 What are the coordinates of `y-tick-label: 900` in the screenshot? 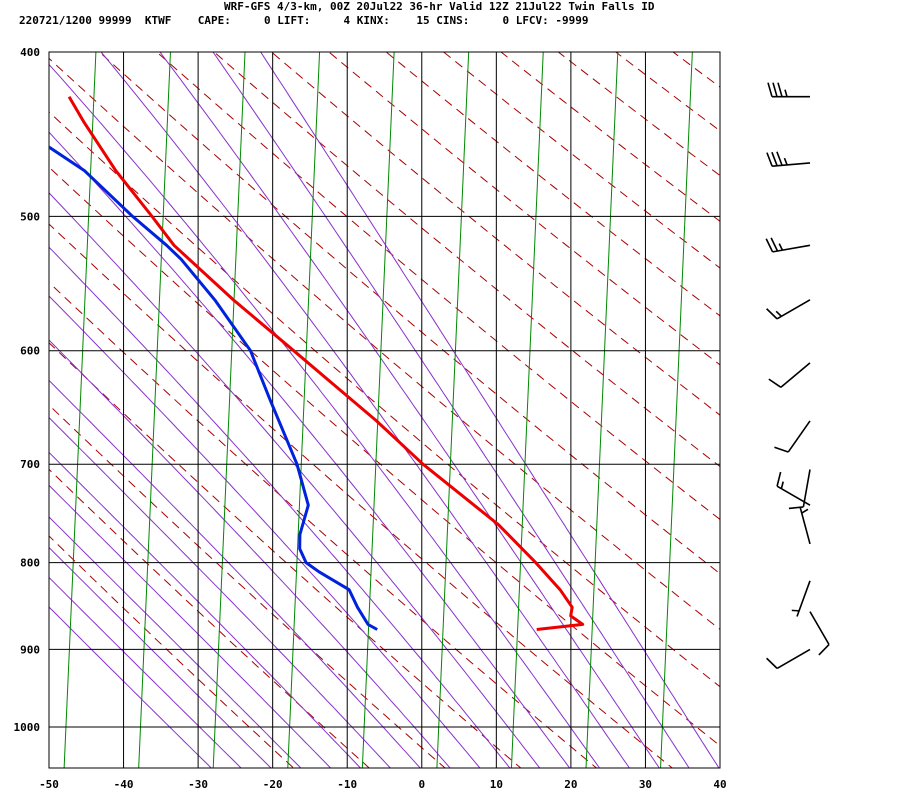 It's located at (30, 649).